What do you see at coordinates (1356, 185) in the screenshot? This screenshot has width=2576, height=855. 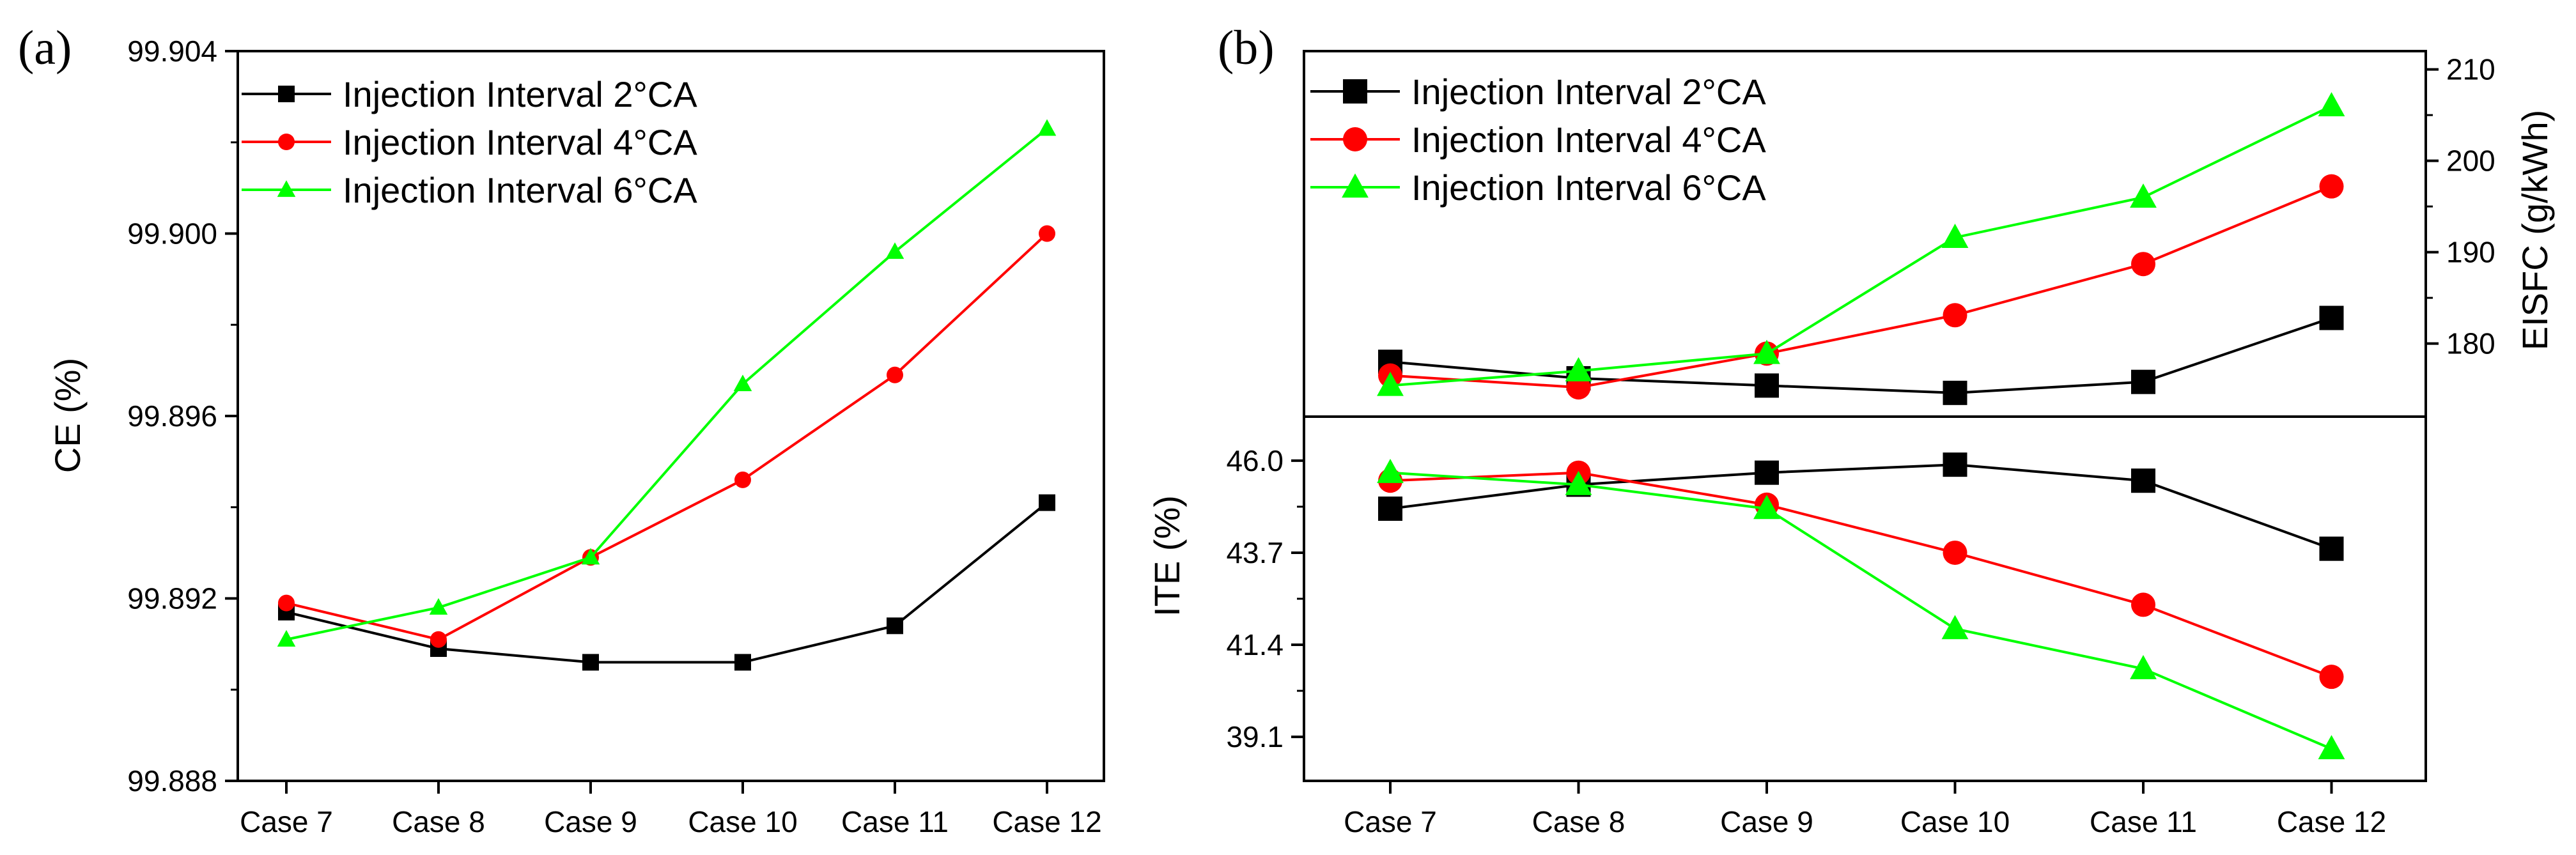 I see `panel-b-legend-injection-interval-6-ca-marker` at bounding box center [1356, 185].